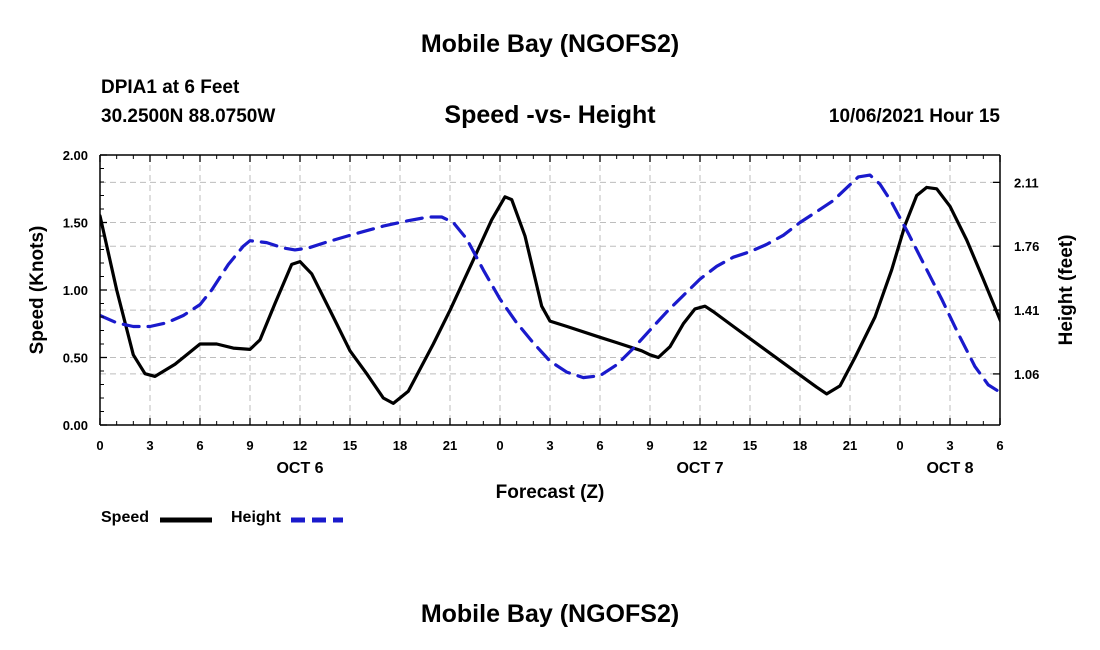 Image resolution: width=1100 pixels, height=650 pixels. Describe the element at coordinates (699, 468) in the screenshot. I see `date-label: OCT 7` at that location.